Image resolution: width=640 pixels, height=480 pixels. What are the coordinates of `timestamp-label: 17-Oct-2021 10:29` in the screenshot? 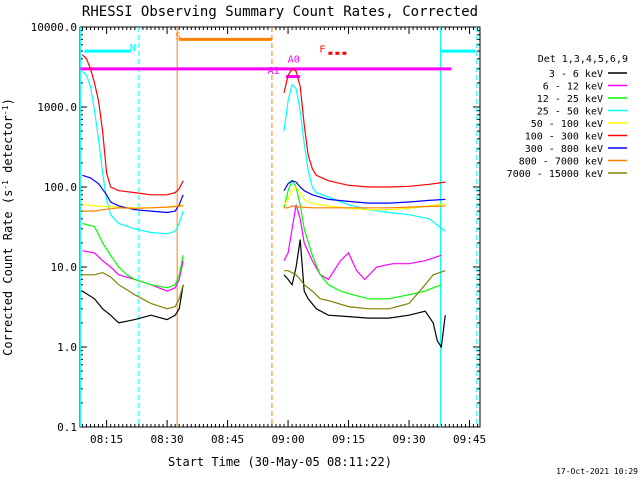 It's located at (597, 471).